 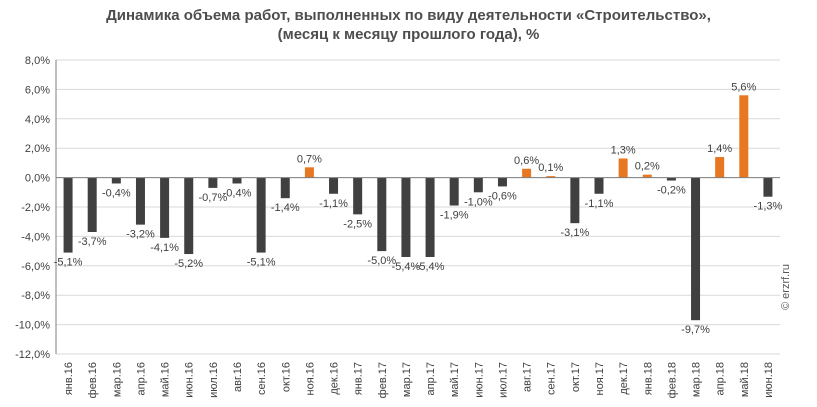 I want to click on x-tick-label: июн.17, so click(x=479, y=380).